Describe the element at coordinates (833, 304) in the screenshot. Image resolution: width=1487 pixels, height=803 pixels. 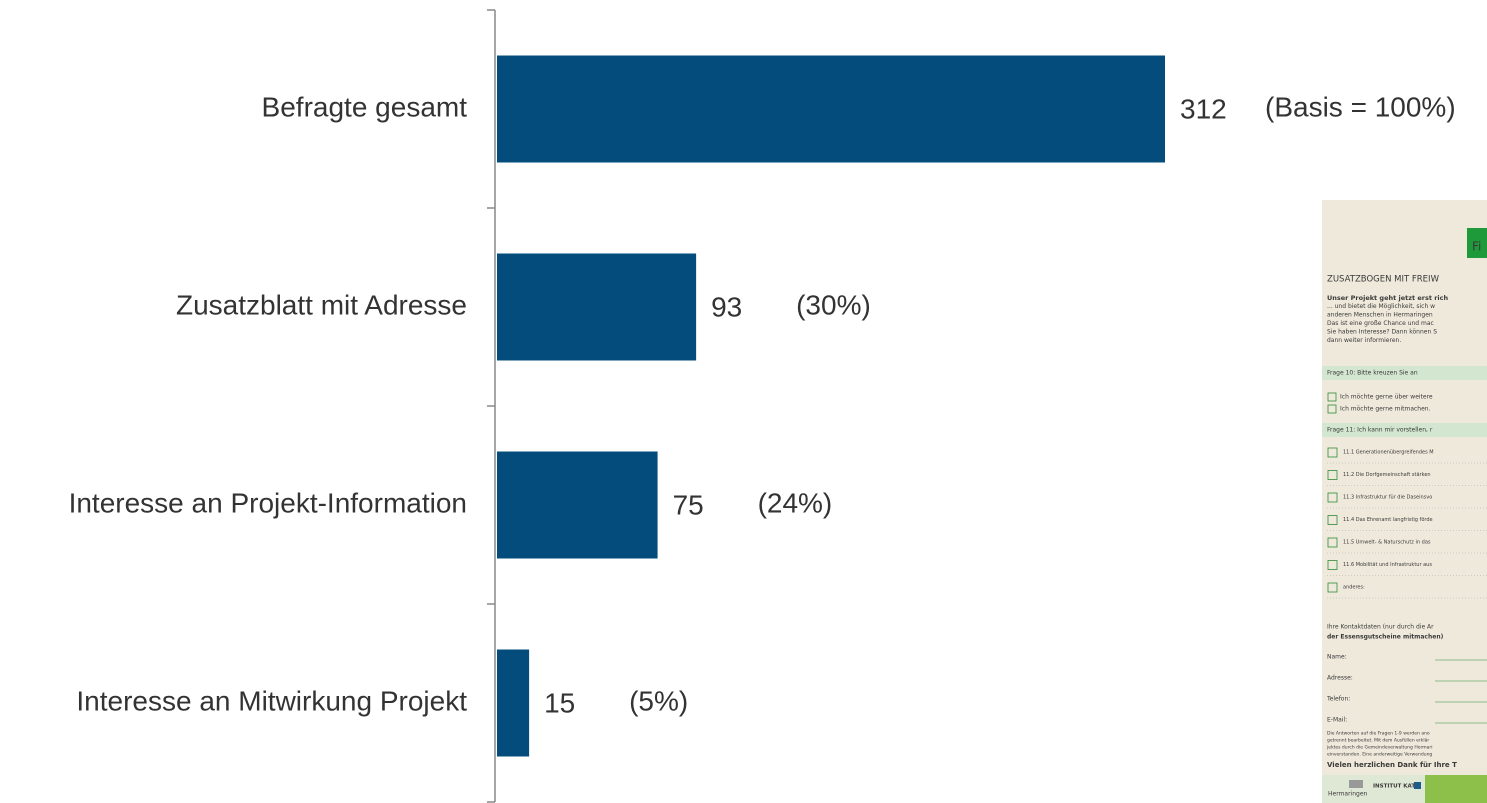
I see `share-label: (30%)` at that location.